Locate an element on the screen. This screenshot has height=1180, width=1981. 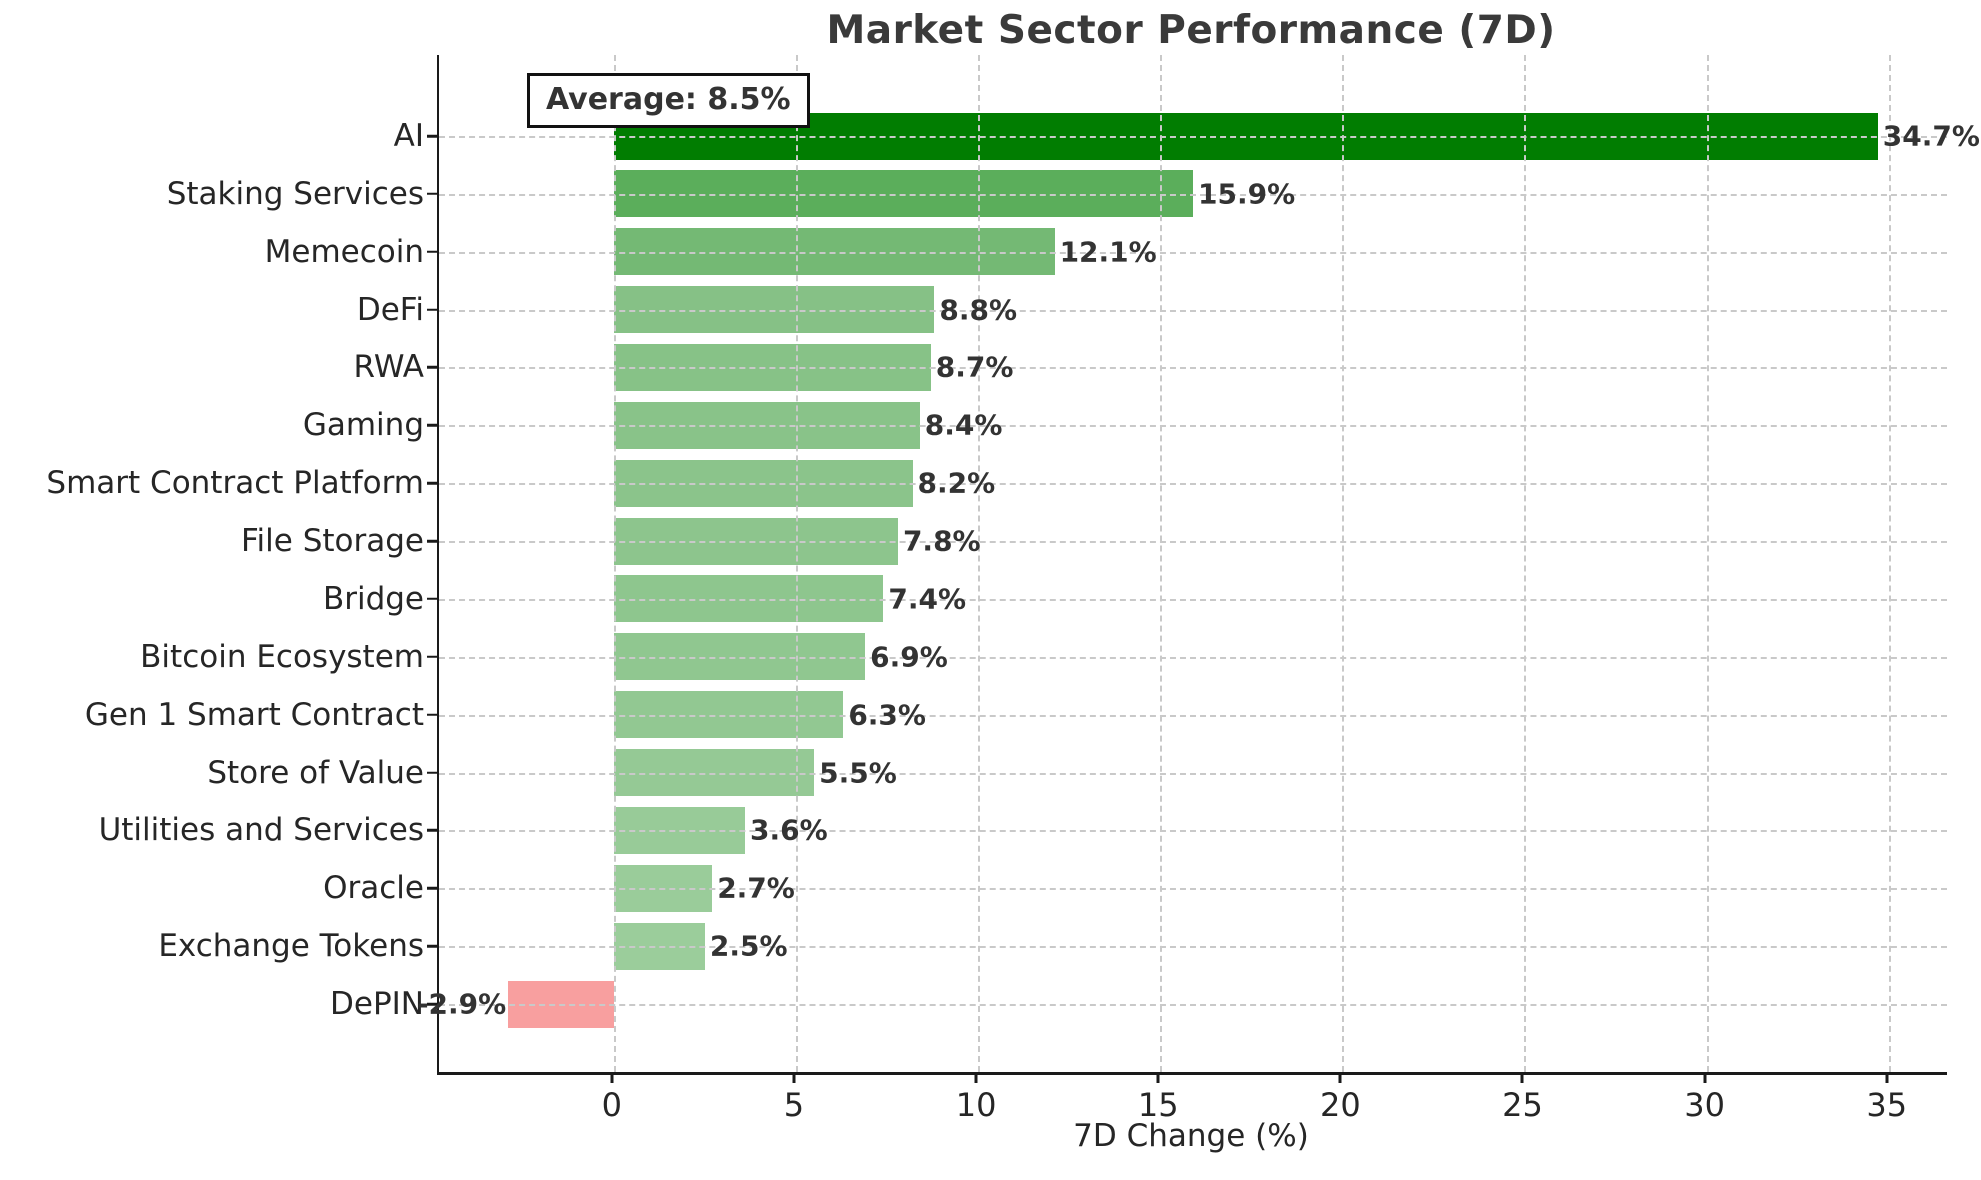
x-tick-label: 20 is located at coordinates (1340, 1105).